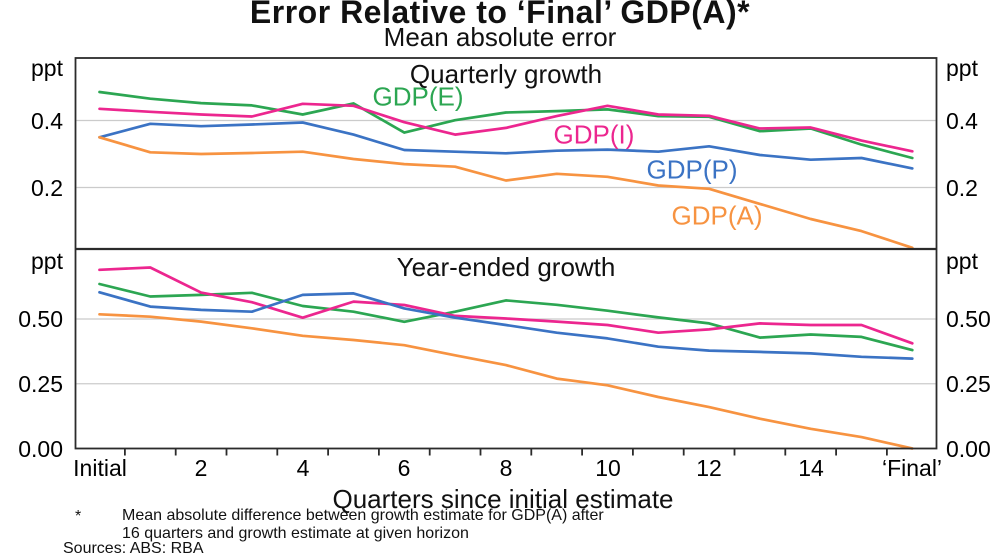  I want to click on y-tick-label-right: 0.4, so click(962, 121).